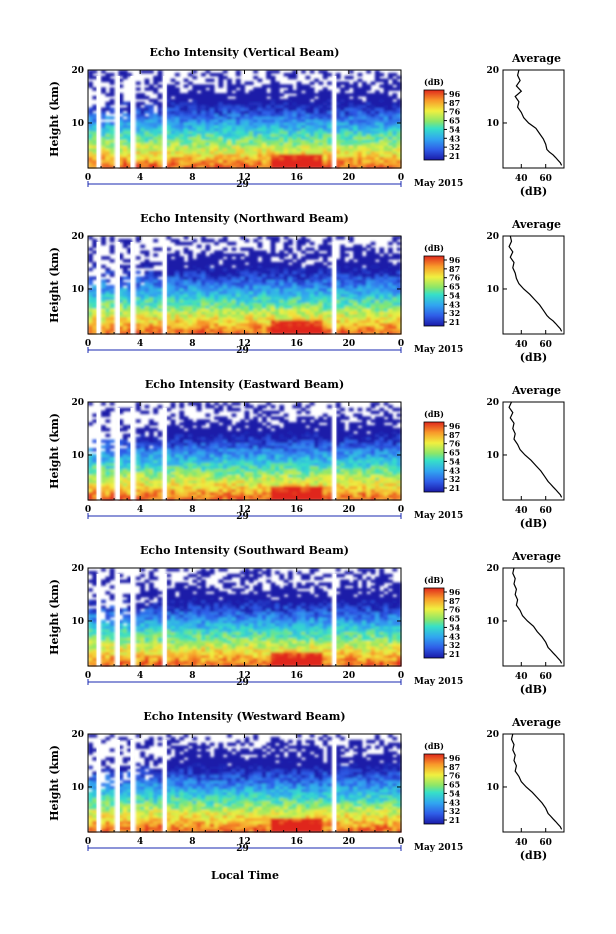 The image size is (616, 934). I want to click on chart-title: Echo Intensity (Eastward Beam), so click(244, 384).